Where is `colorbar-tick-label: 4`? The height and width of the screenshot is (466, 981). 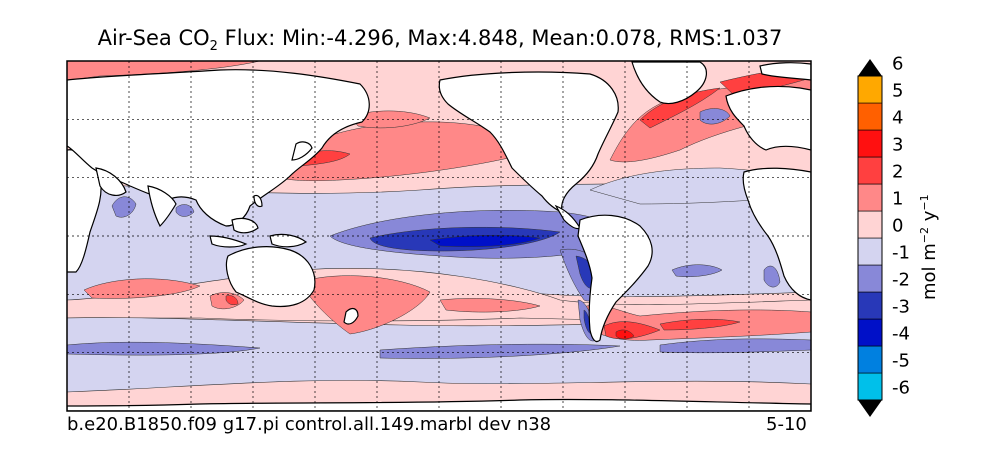 colorbar-tick-label: 4 is located at coordinates (897, 118).